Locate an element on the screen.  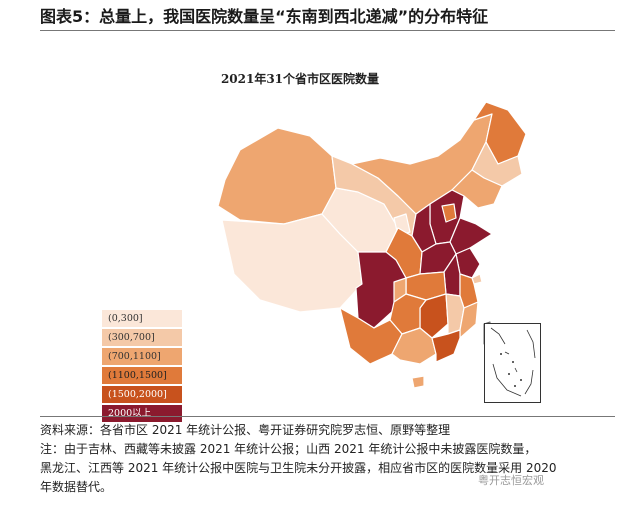
legend-item: (700,1100] is located at coordinates (142, 356).